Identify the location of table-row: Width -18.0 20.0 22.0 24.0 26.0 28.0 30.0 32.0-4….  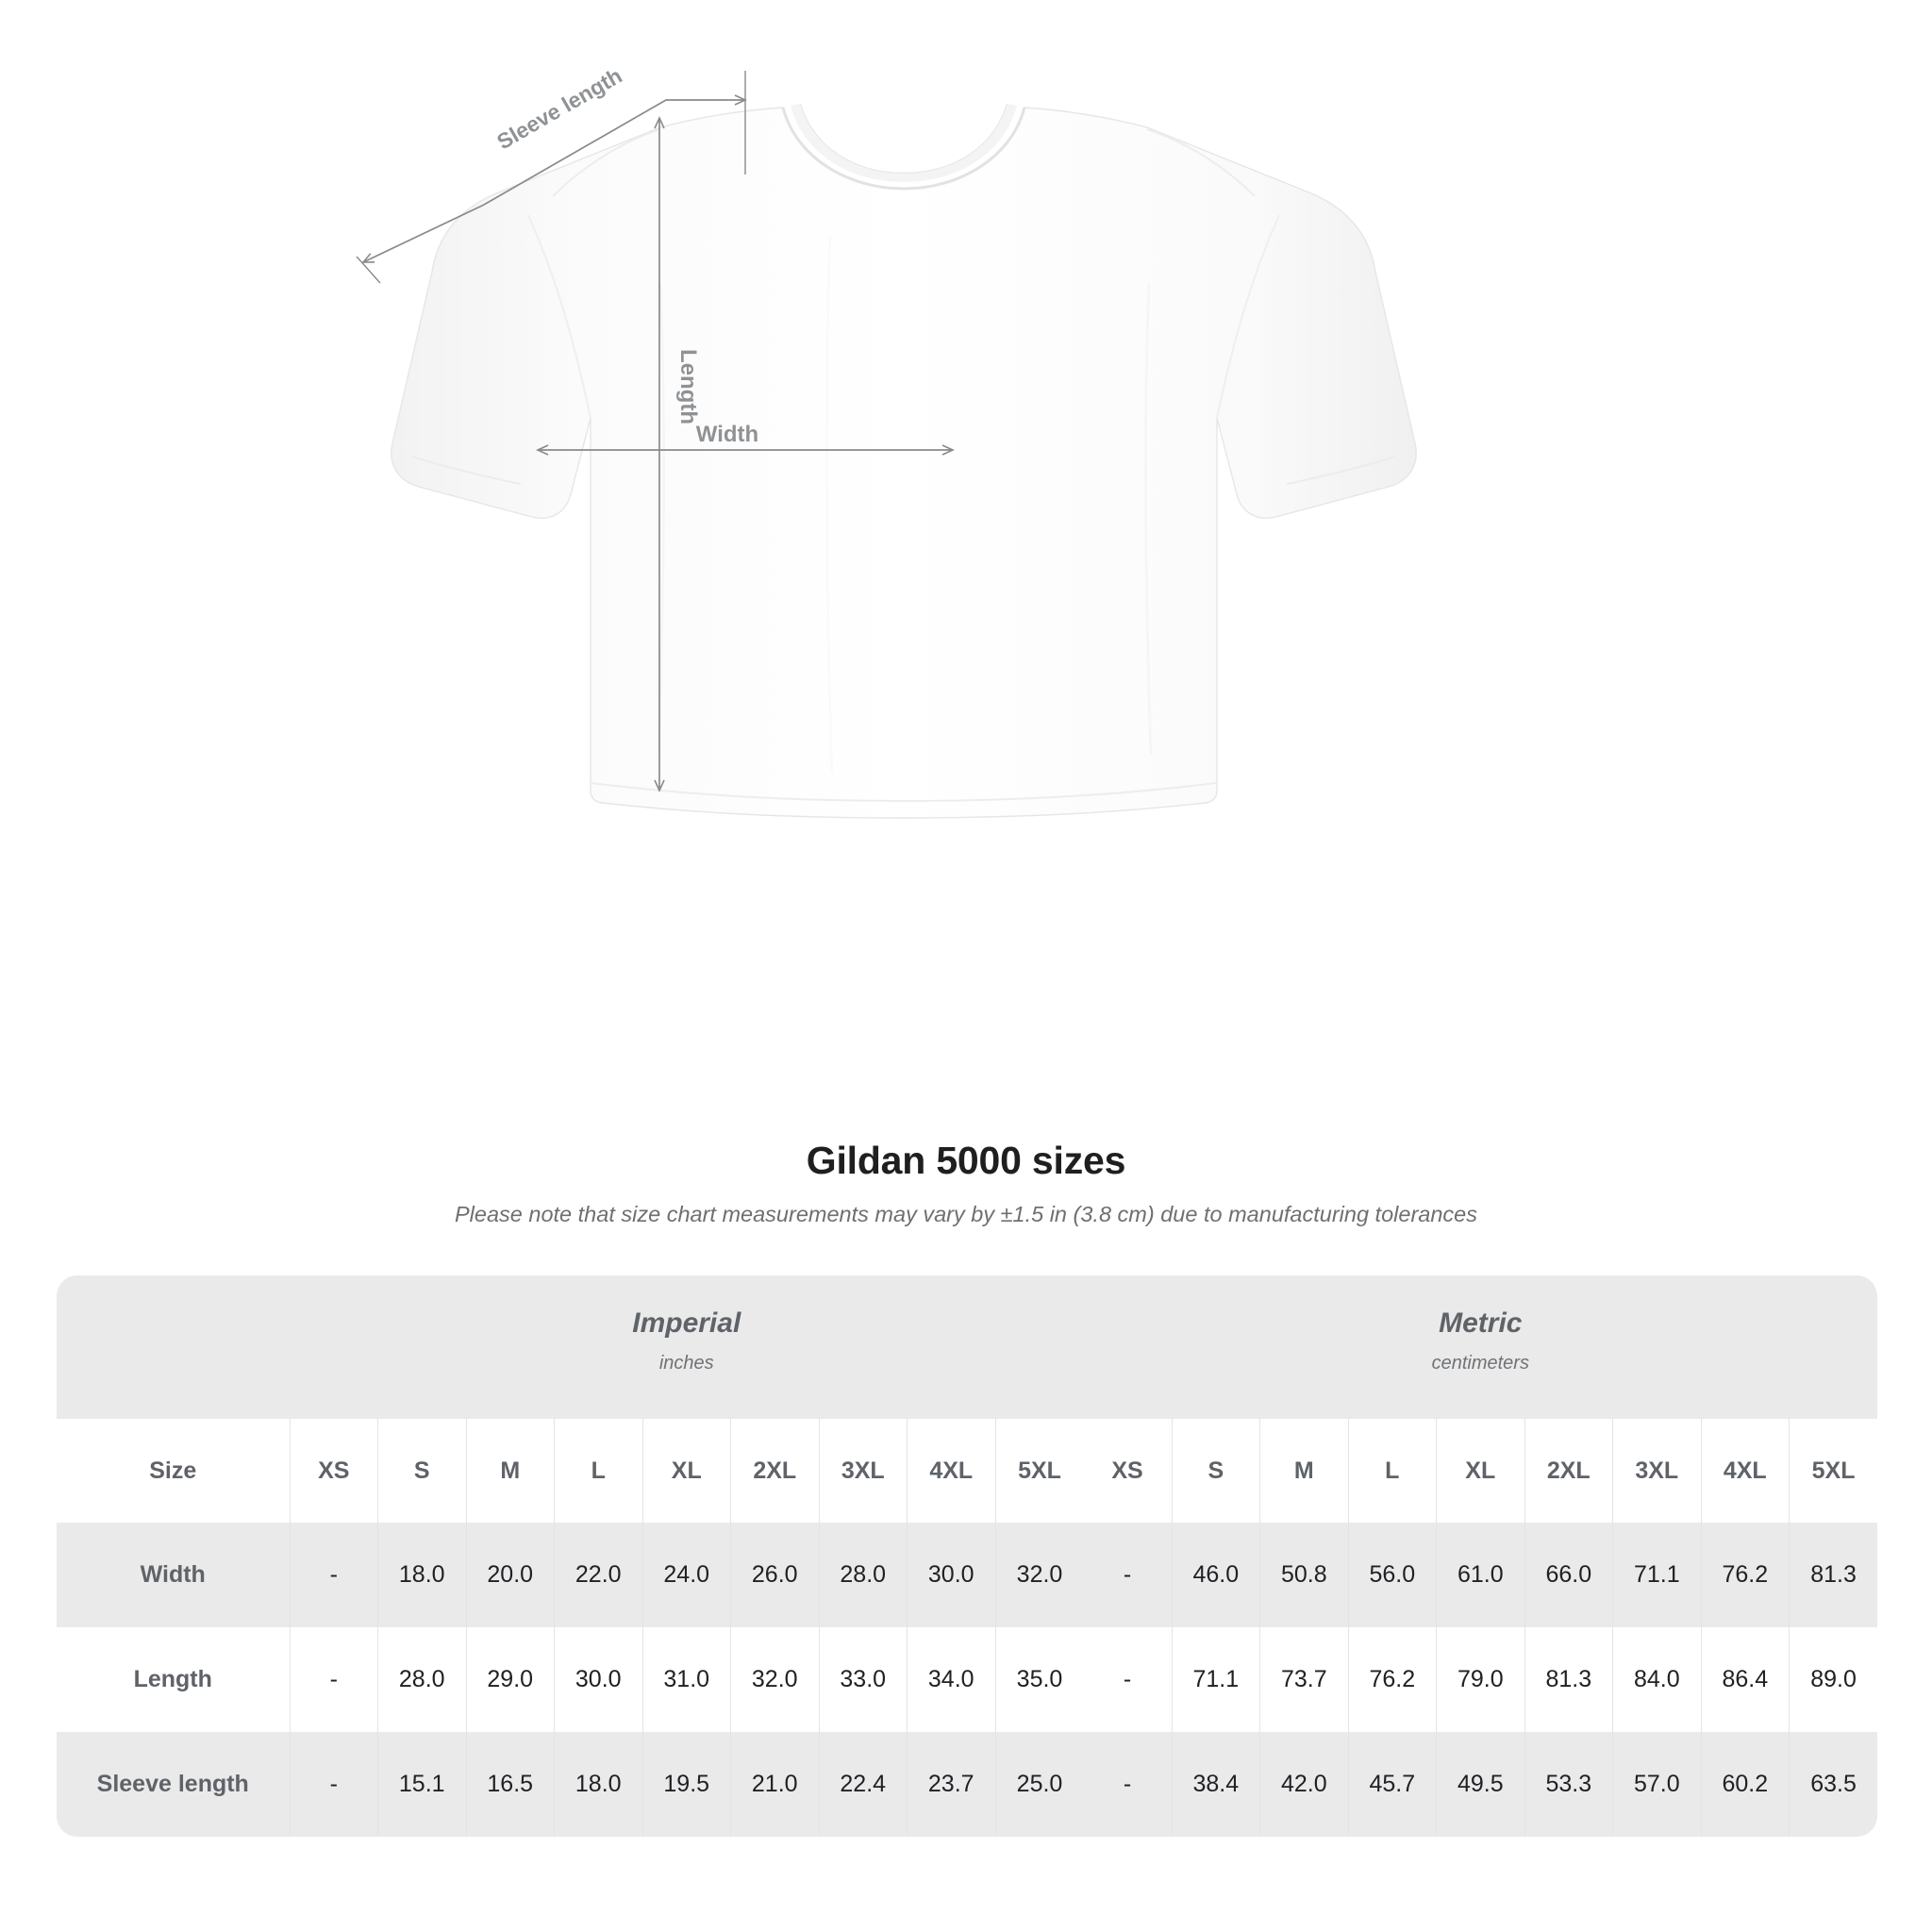
(967, 1575).